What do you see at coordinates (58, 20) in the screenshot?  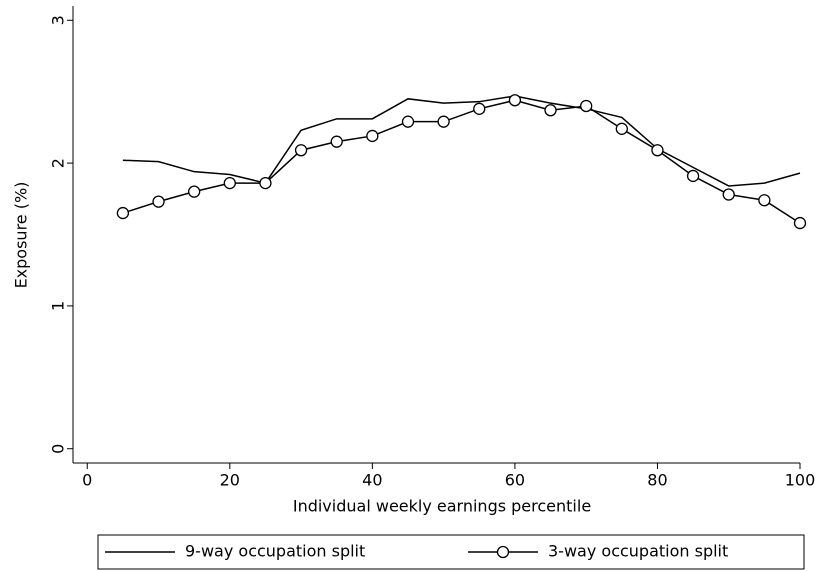 I see `y-tick-label: 3` at bounding box center [58, 20].